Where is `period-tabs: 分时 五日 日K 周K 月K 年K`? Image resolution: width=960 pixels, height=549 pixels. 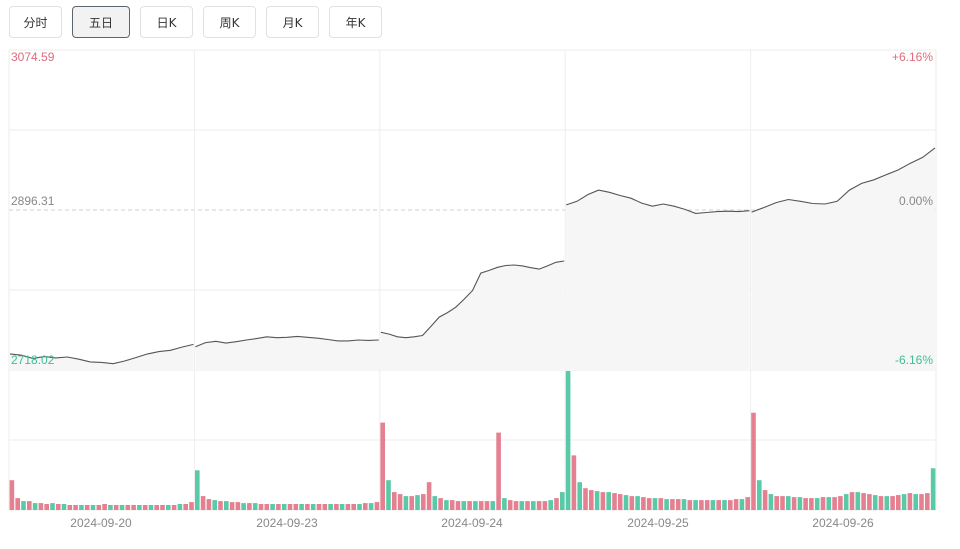
period-tabs: 分时 五日 日K 周K 月K 年K is located at coordinates (195, 23).